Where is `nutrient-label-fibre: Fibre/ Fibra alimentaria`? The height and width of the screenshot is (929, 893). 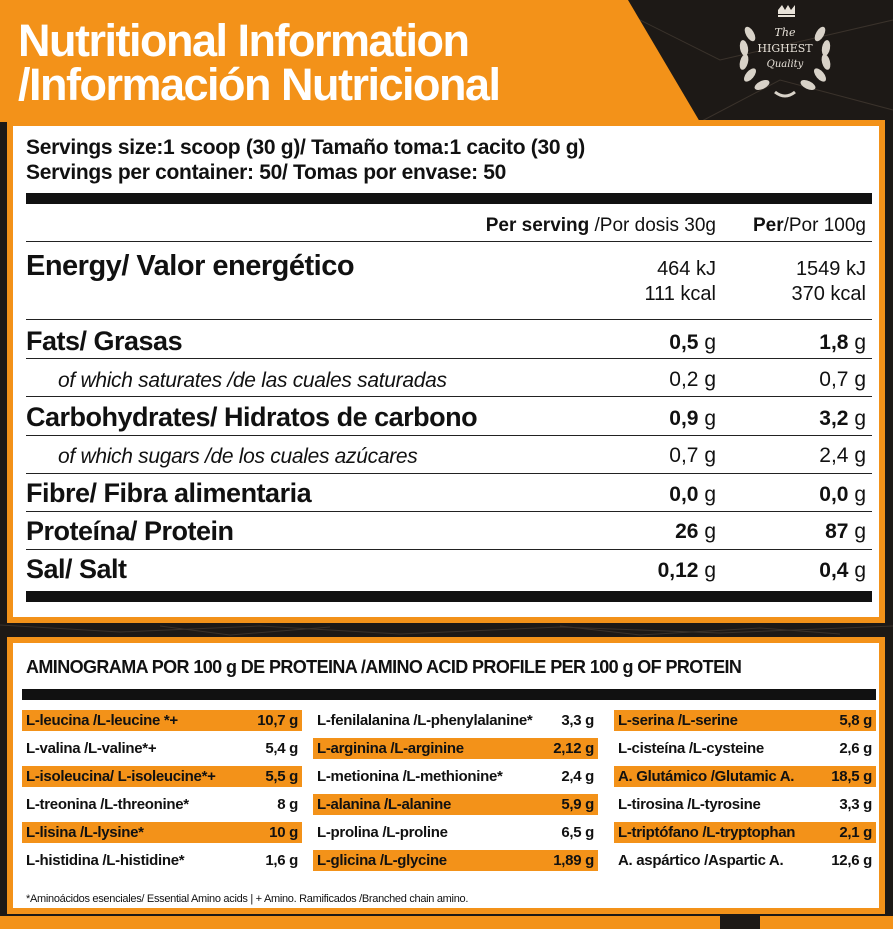
nutrient-label-fibre: Fibre/ Fibra alimentaria is located at coordinates (169, 493).